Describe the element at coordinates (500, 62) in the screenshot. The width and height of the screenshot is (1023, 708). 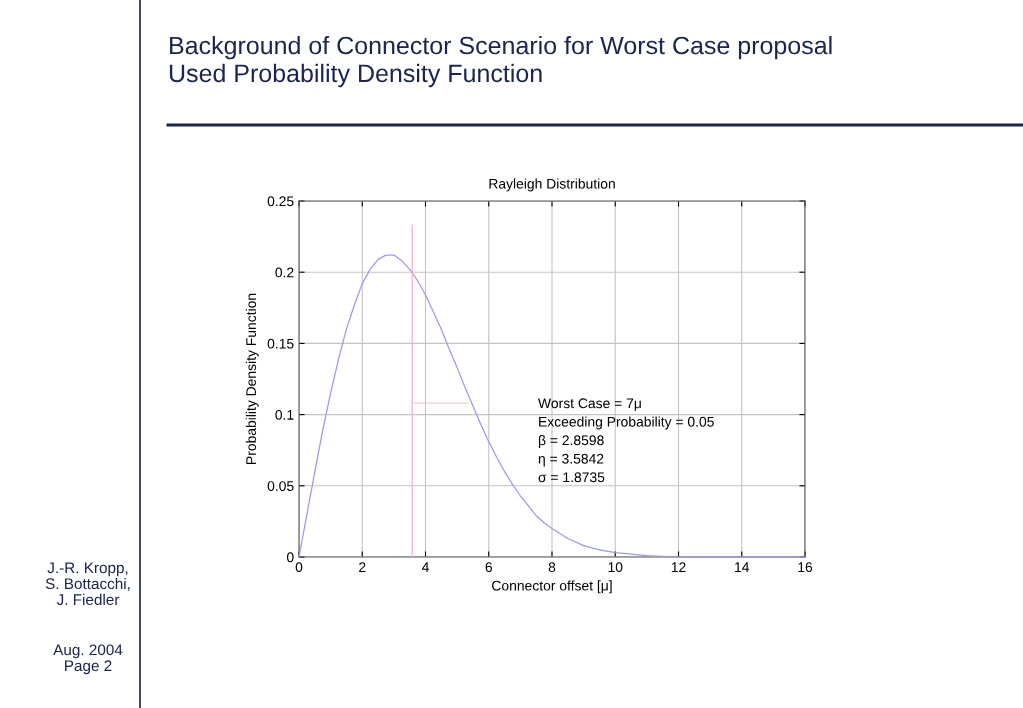
I see `chart-title: Background of Connector Scenario for Worst Case proposal Used Probability Density Function` at that location.